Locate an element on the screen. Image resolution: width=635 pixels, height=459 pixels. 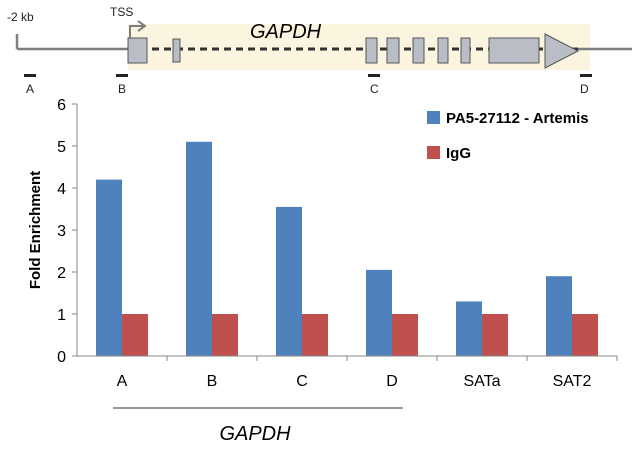
x-tick-label: D is located at coordinates (392, 381).